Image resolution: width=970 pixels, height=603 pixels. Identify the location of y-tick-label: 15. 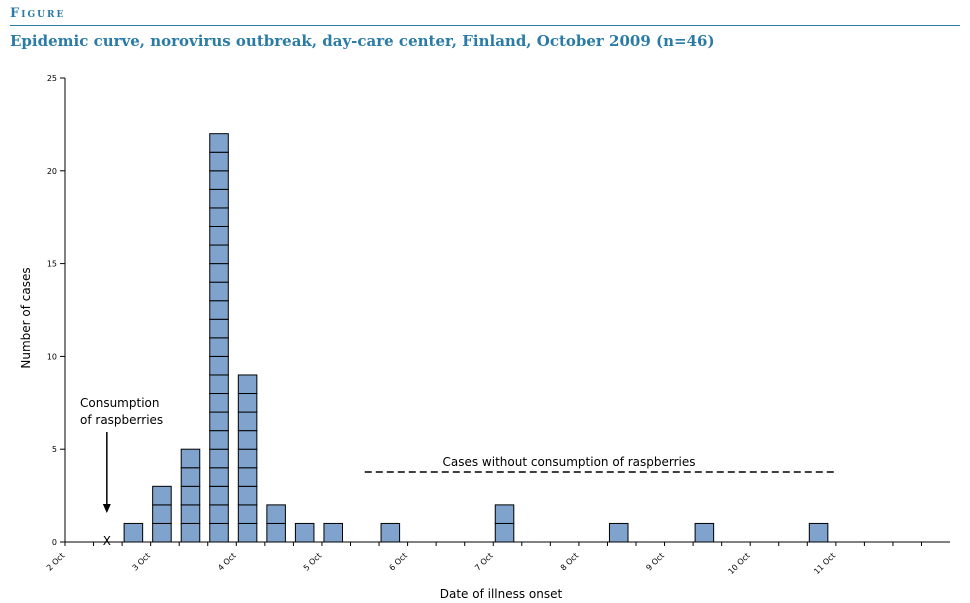
(52, 264).